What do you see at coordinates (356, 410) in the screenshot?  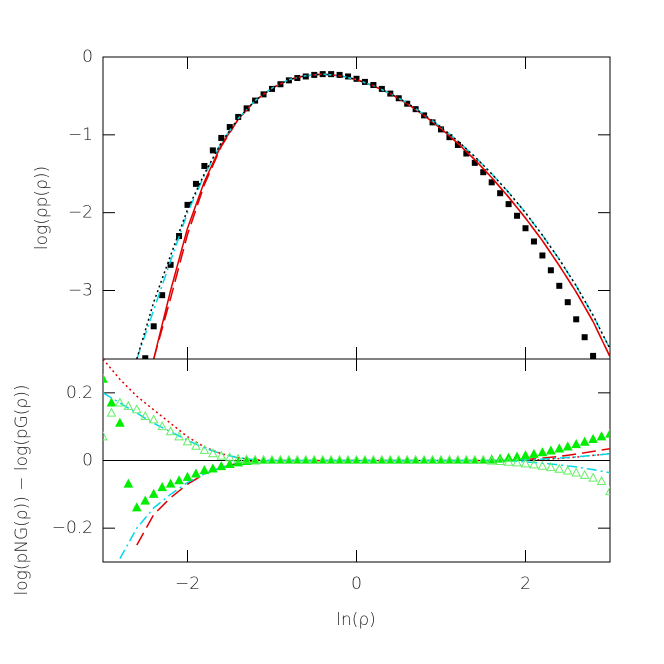 I see `data-line` at bounding box center [356, 410].